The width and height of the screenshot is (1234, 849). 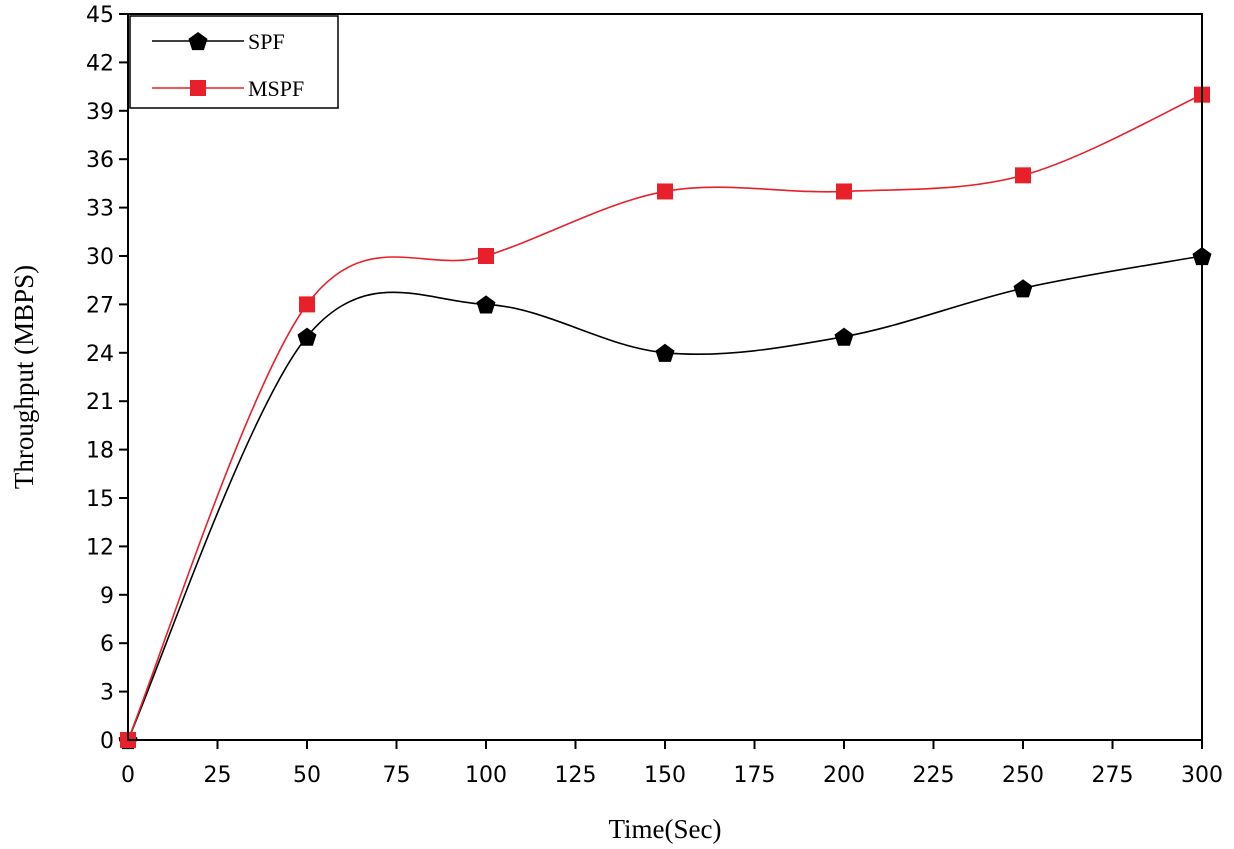 What do you see at coordinates (100, 354) in the screenshot?
I see `y-tick-label: 24` at bounding box center [100, 354].